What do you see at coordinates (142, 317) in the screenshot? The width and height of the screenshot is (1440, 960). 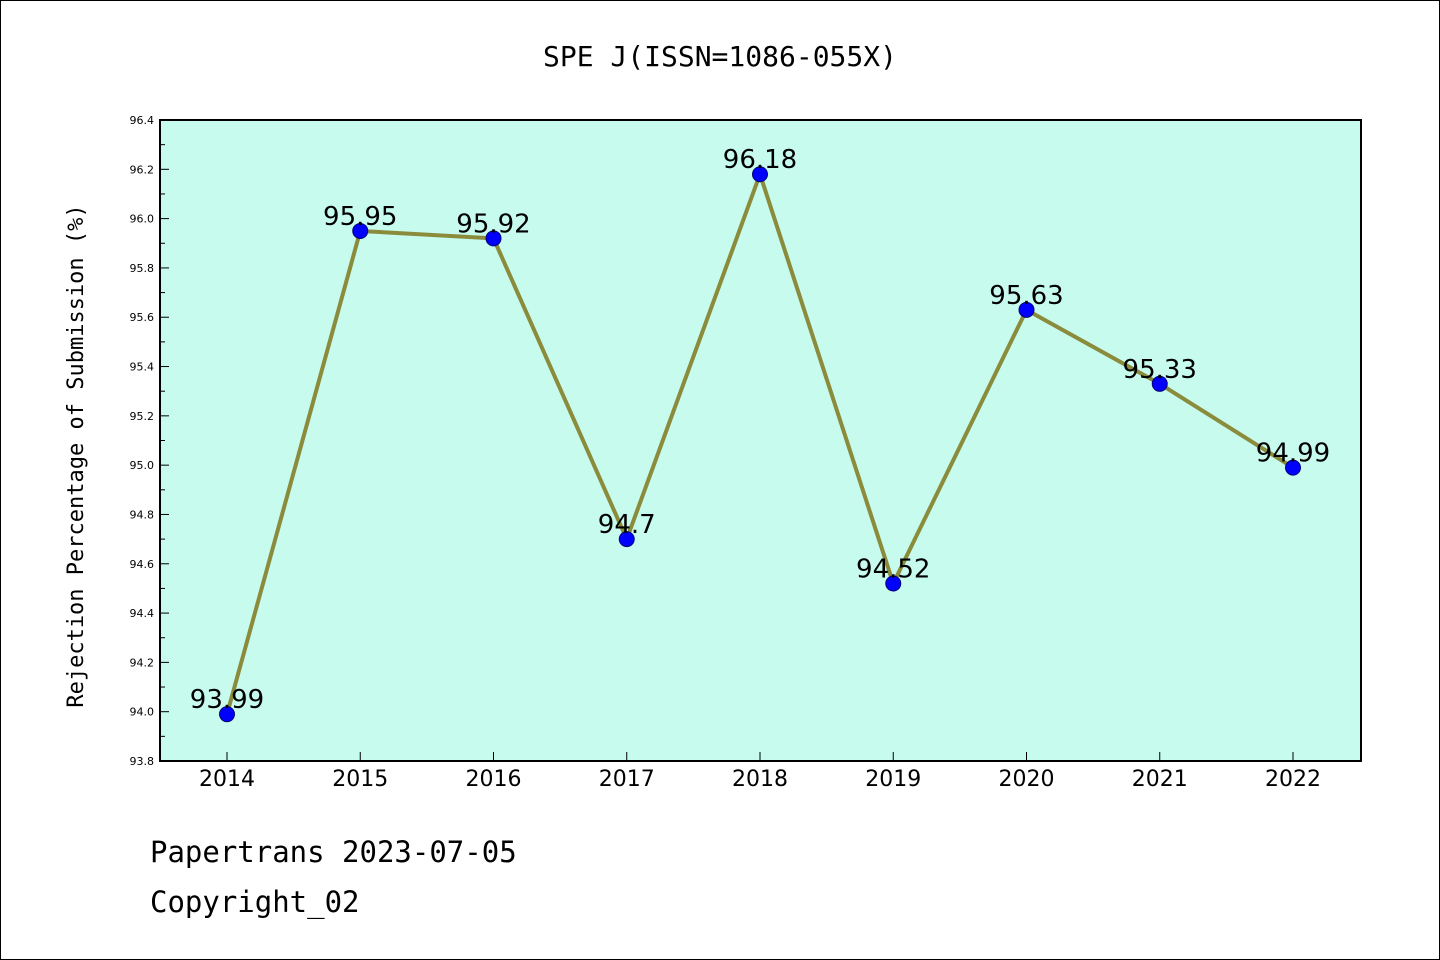 I see `y-tick-label: 95.6` at bounding box center [142, 317].